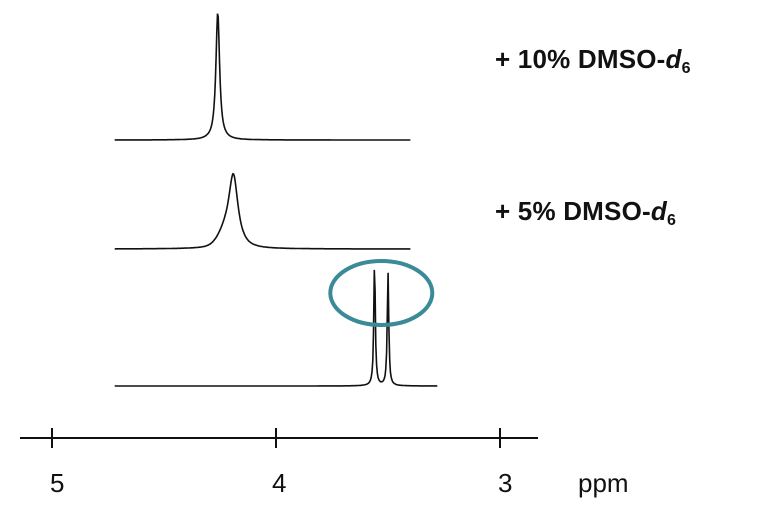  I want to click on x-tick-label-4: 4, so click(279, 483).